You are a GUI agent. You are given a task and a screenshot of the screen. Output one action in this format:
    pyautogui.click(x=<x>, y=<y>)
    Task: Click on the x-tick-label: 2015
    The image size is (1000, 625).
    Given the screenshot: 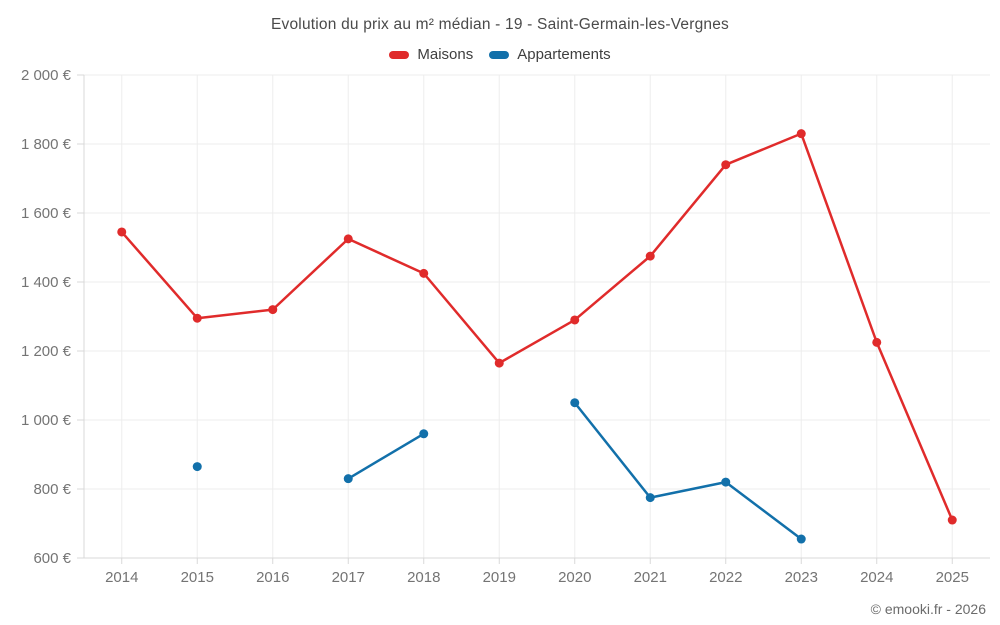 What is the action you would take?
    pyautogui.click(x=197, y=577)
    